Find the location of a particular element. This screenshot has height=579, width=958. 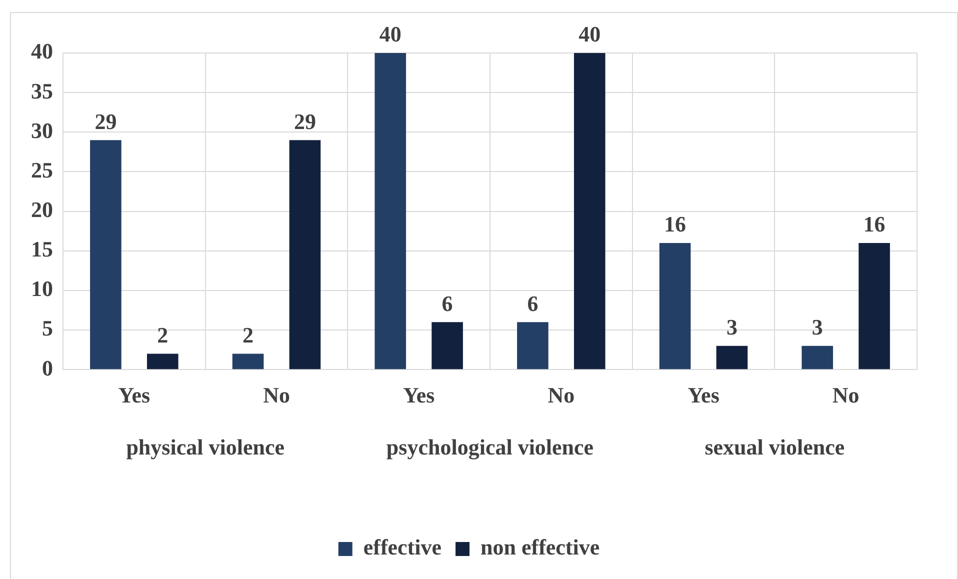

y-tick-label: 30 is located at coordinates (42, 130).